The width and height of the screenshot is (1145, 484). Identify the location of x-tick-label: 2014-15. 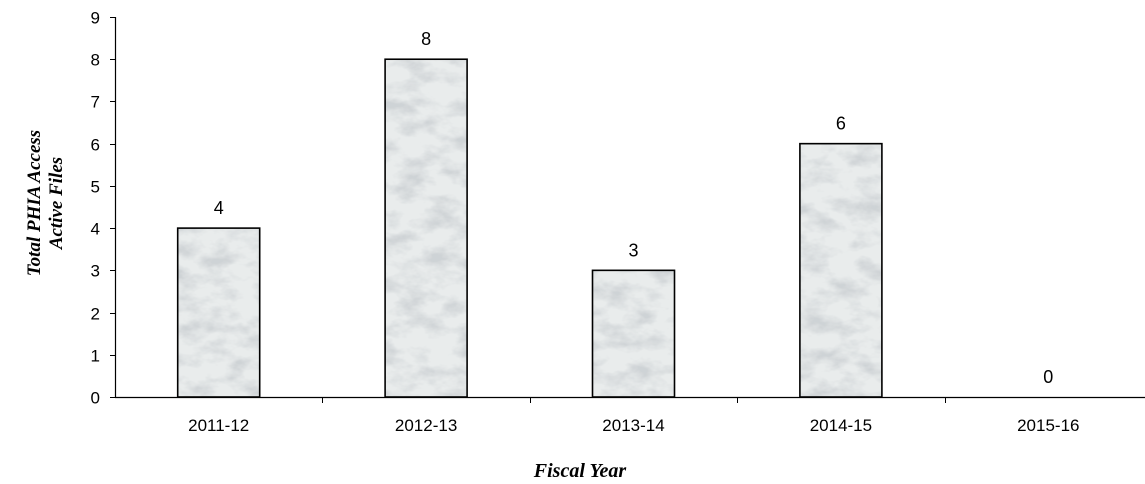
(841, 425).